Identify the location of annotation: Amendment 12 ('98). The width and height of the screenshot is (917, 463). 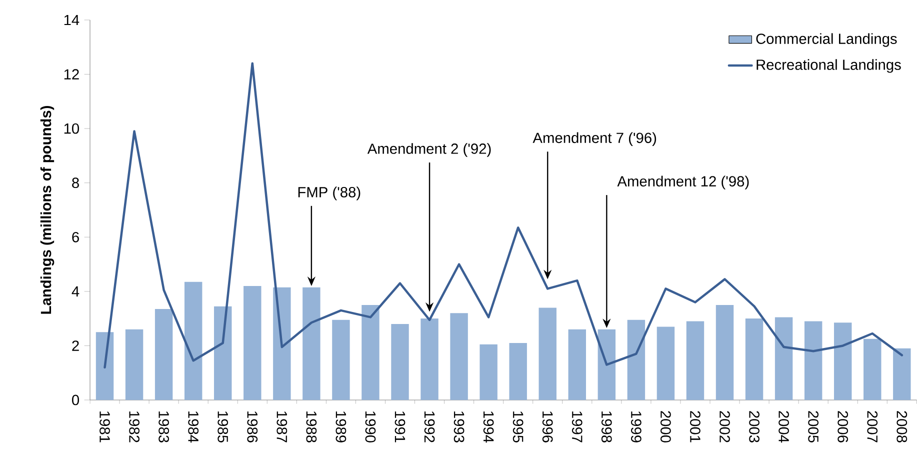
(683, 183).